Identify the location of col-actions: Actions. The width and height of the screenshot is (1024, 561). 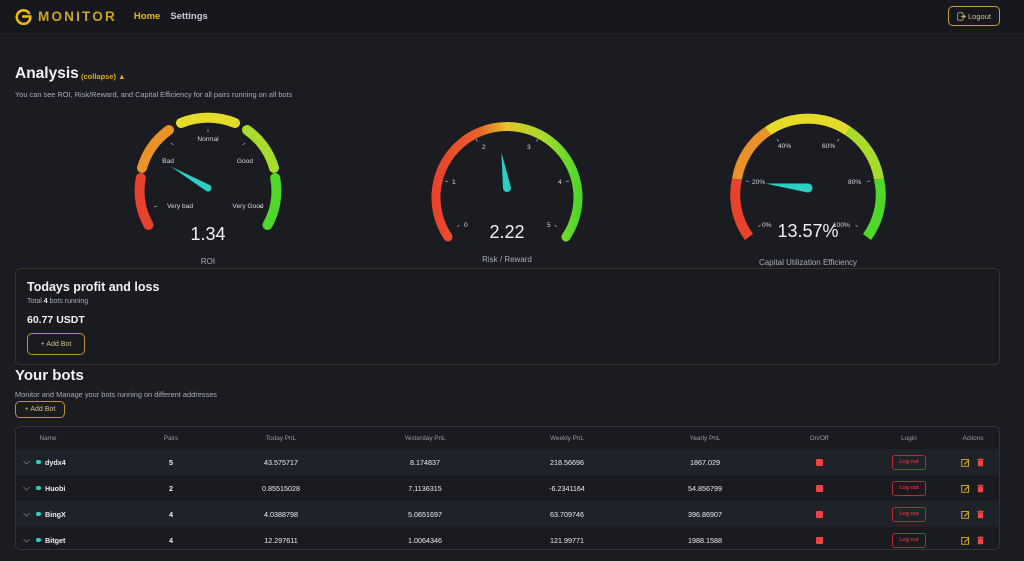
(973, 438).